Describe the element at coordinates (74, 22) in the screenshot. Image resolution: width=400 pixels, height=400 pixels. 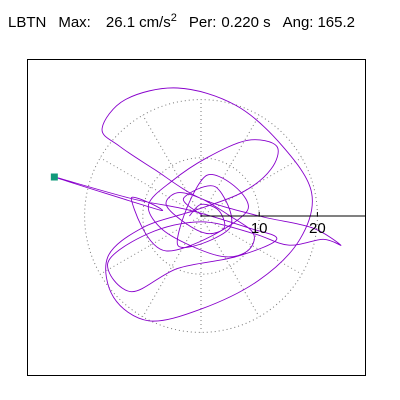
I see `max-label: Max:` at that location.